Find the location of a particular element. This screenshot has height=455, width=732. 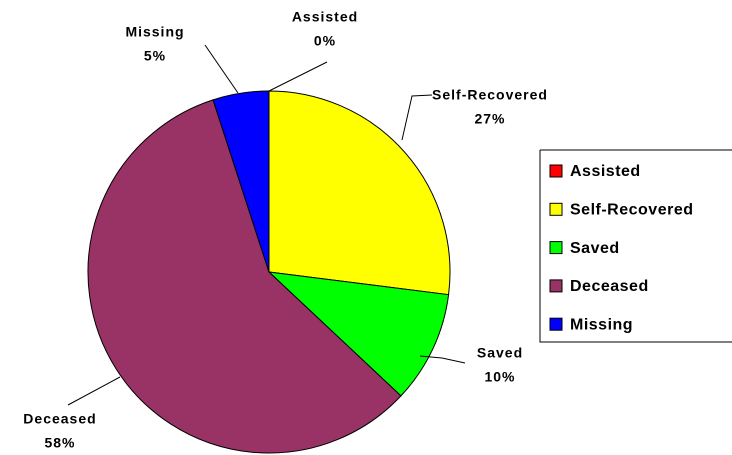

slice-label: Self-Recovered is located at coordinates (490, 95).